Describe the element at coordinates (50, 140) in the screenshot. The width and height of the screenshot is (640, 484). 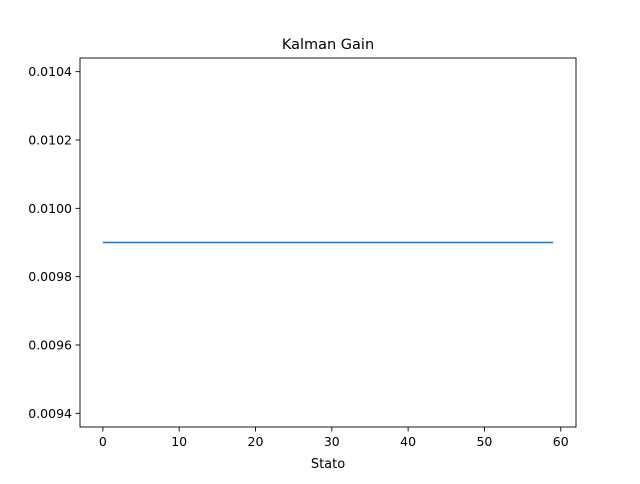
I see `y-tick-label: 0.0102` at that location.